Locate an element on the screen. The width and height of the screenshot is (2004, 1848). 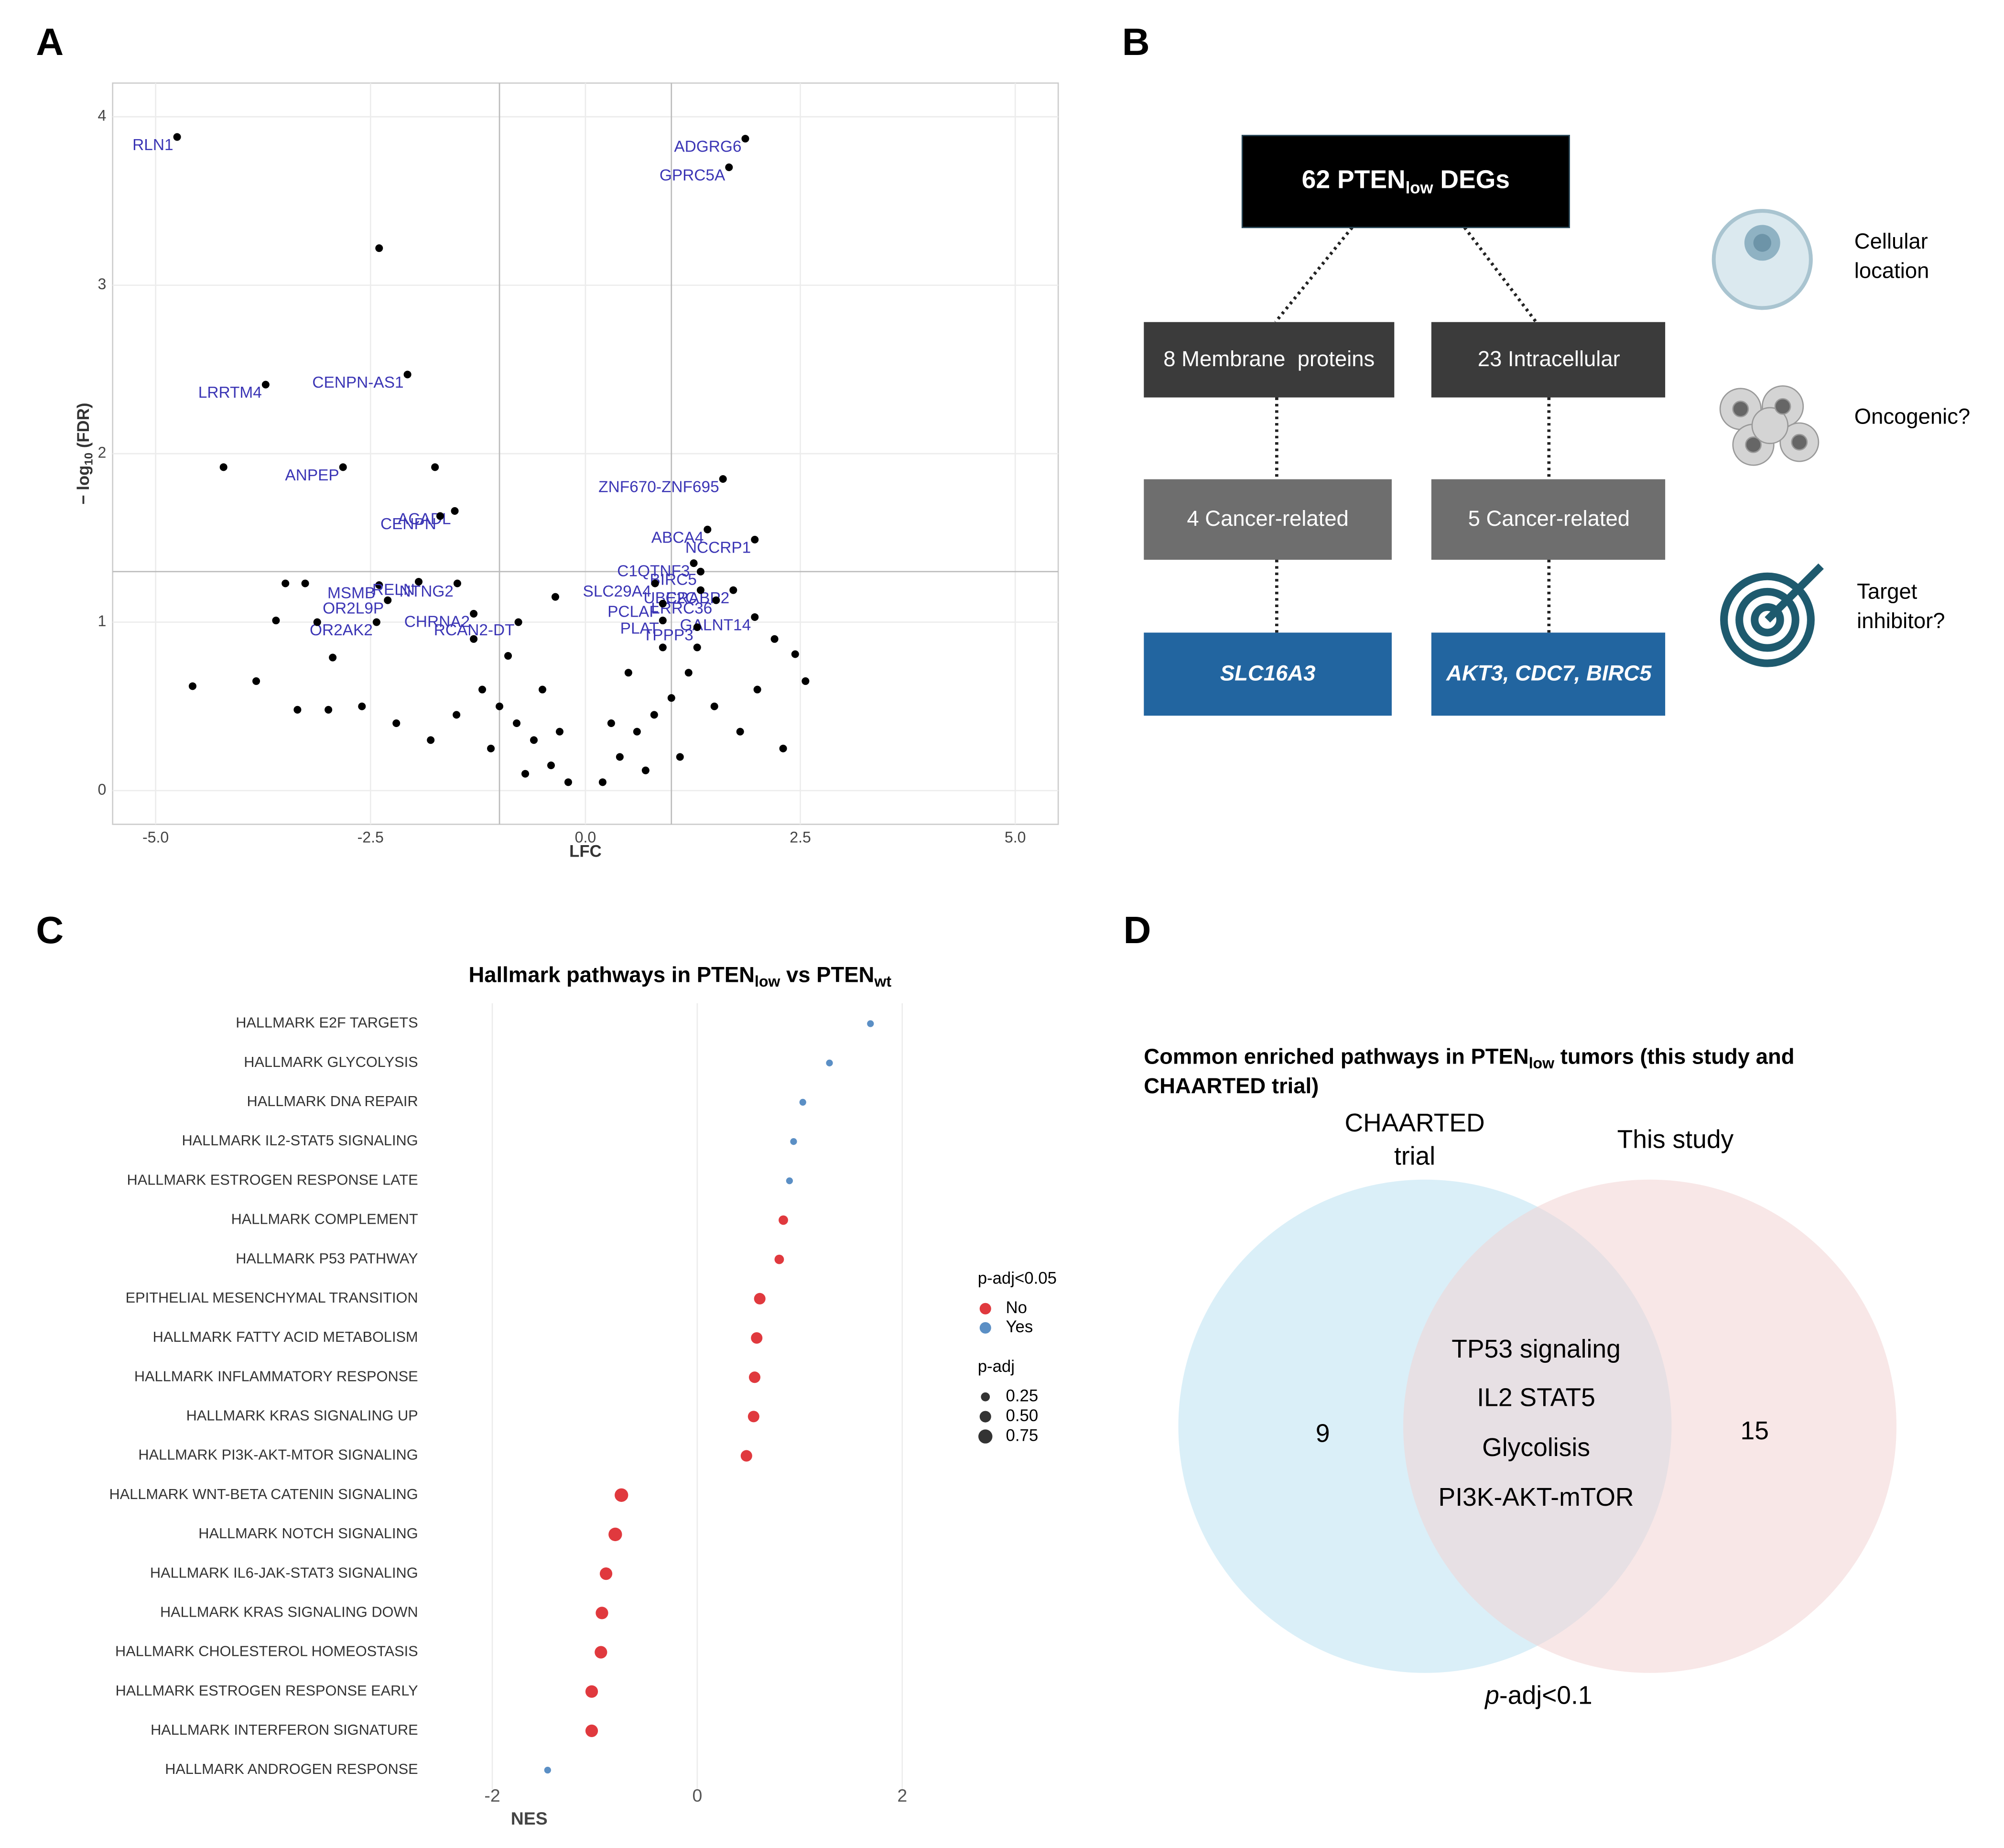
x-tick-label: 2 is located at coordinates (902, 1795).